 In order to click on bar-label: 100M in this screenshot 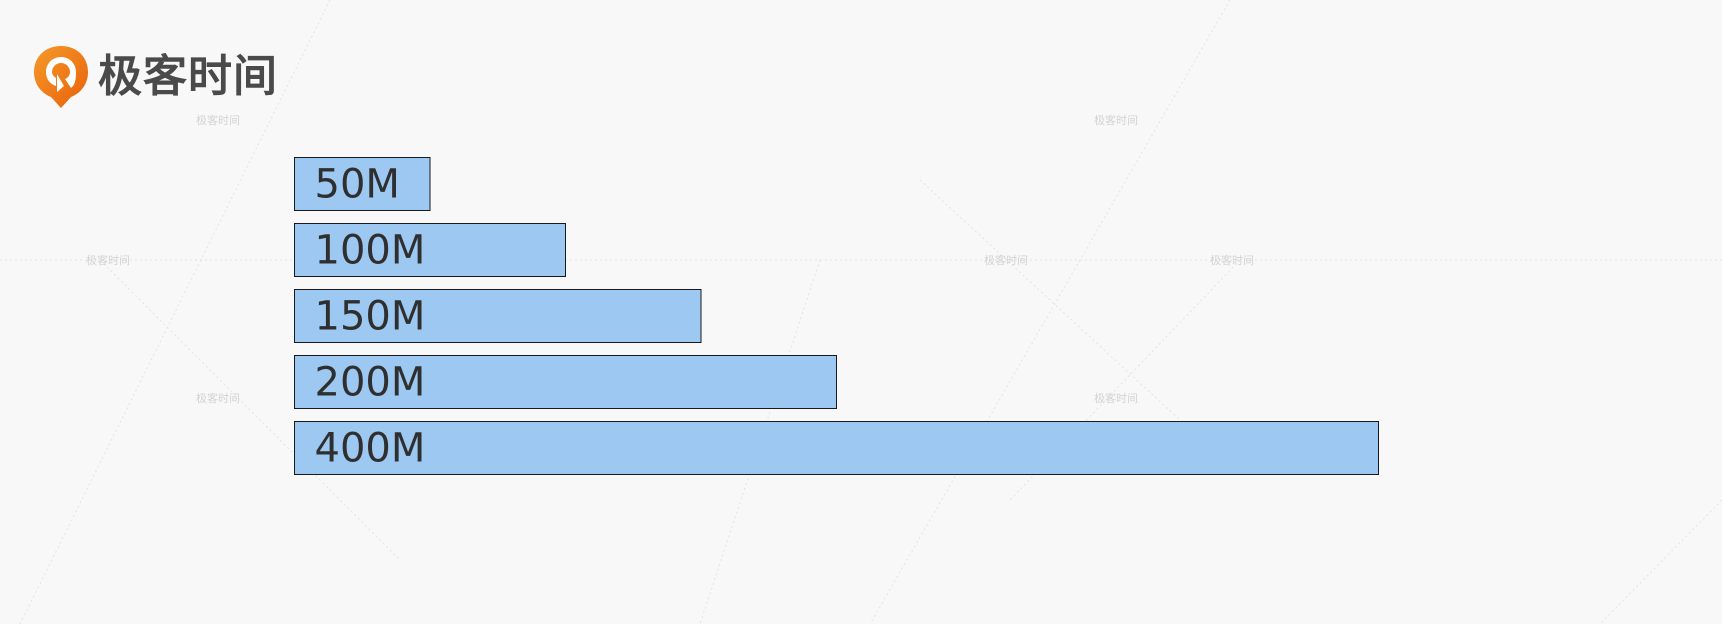, I will do `click(370, 251)`.